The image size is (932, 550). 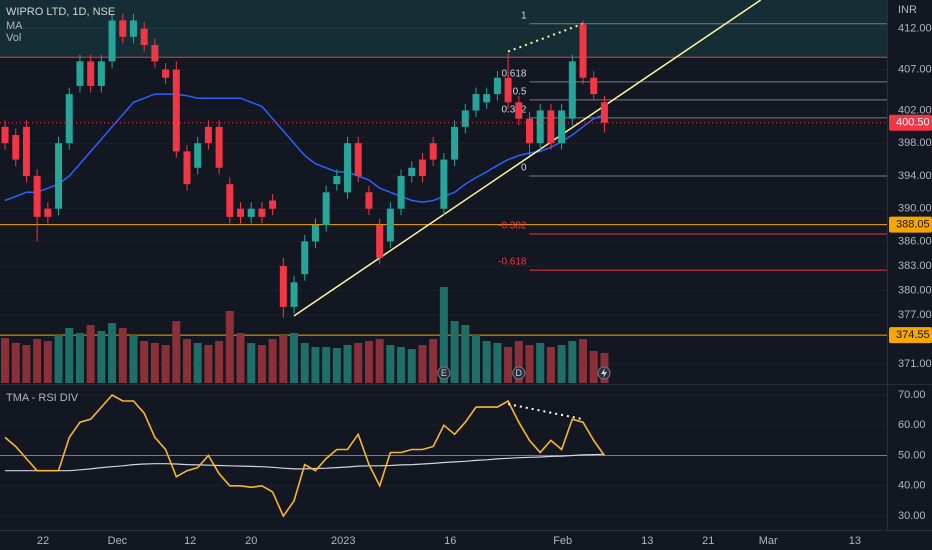 I want to click on y-tick-label: 60.00, so click(x=912, y=425).